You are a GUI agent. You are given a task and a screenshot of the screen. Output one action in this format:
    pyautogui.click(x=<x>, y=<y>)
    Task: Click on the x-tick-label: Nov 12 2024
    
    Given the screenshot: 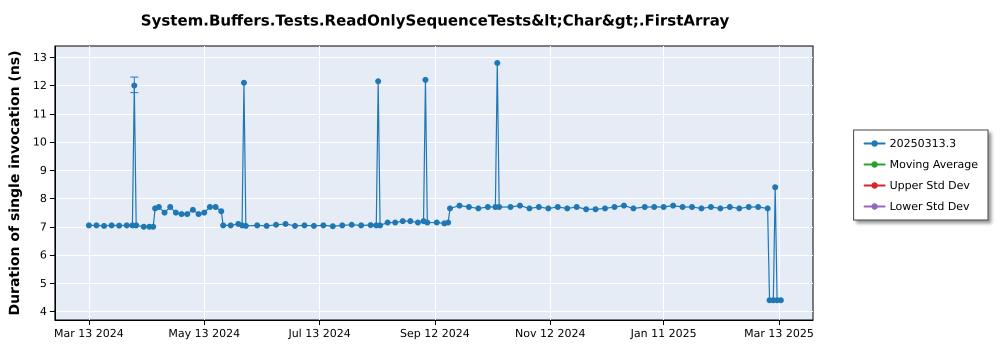 What is the action you would take?
    pyautogui.click(x=550, y=333)
    